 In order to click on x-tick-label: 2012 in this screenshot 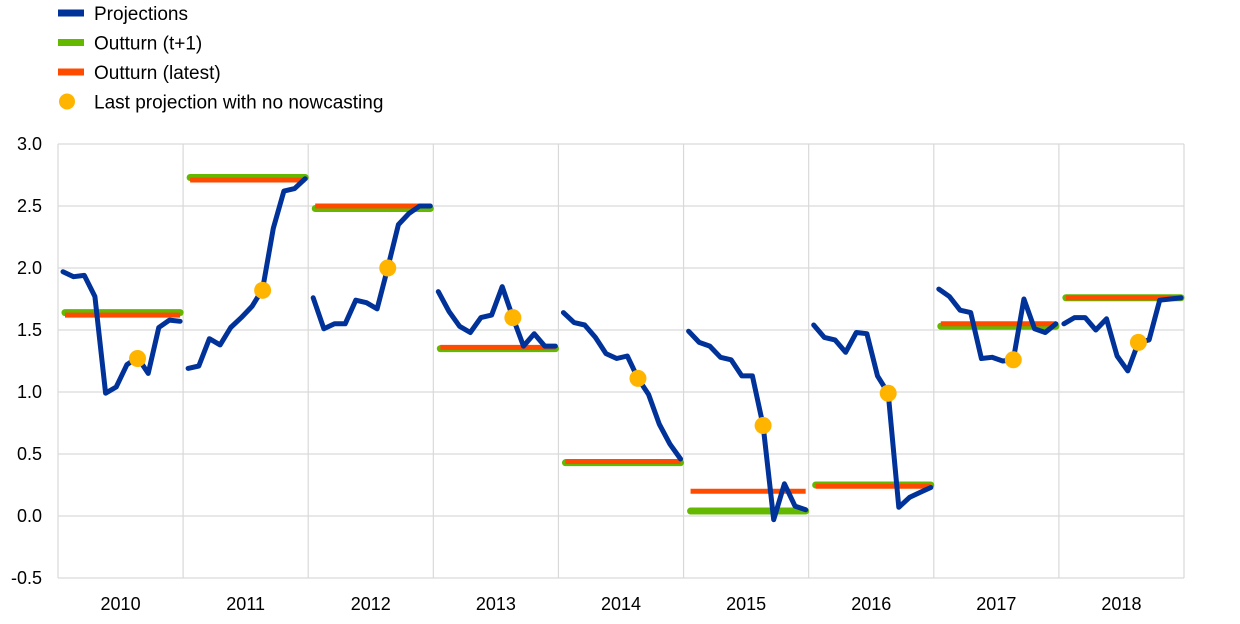, I will do `click(371, 604)`.